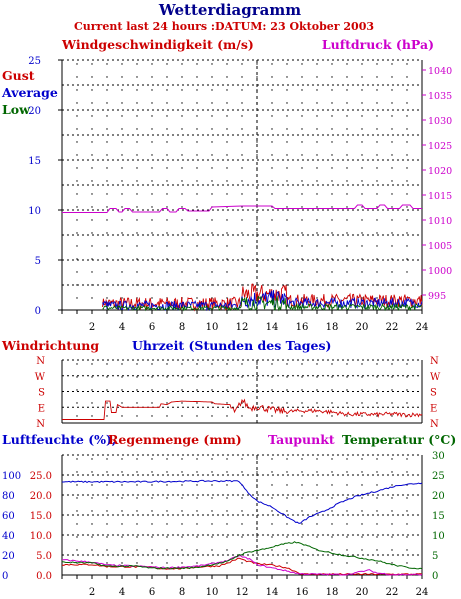 The width and height of the screenshot is (461, 599). I want to click on humidity-y-tick-label: 100, so click(11, 476).